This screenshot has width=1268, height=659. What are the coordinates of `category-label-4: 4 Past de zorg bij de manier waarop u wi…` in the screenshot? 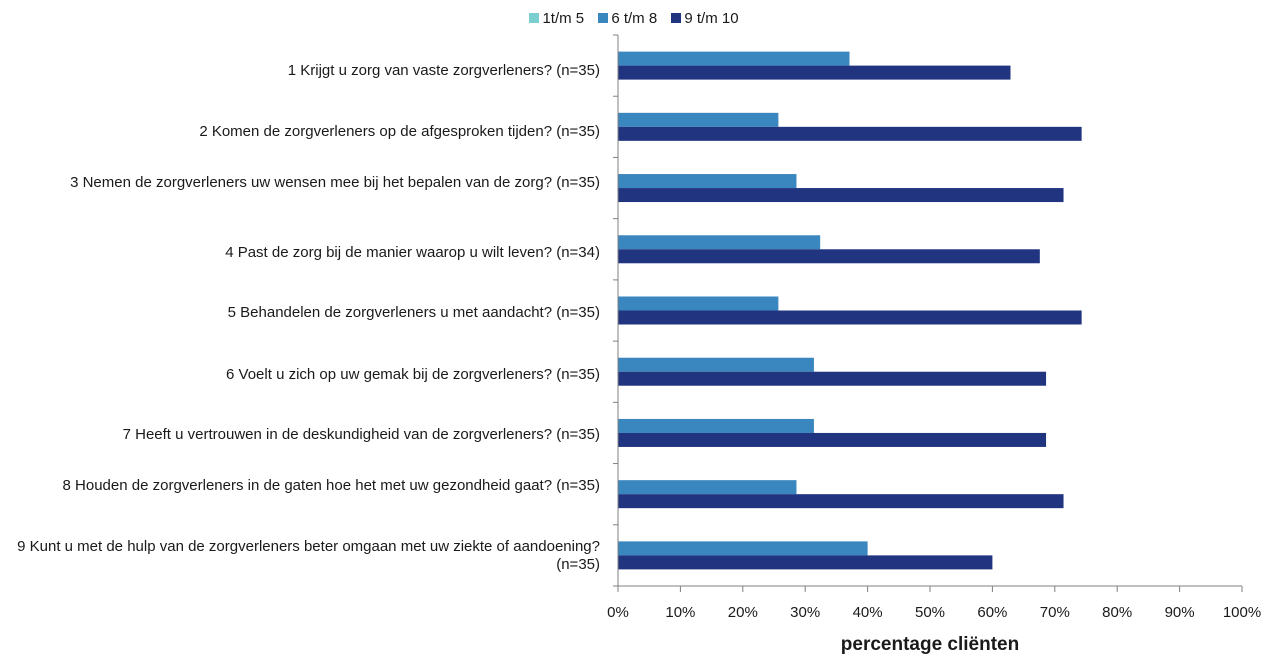 It's located at (412, 252).